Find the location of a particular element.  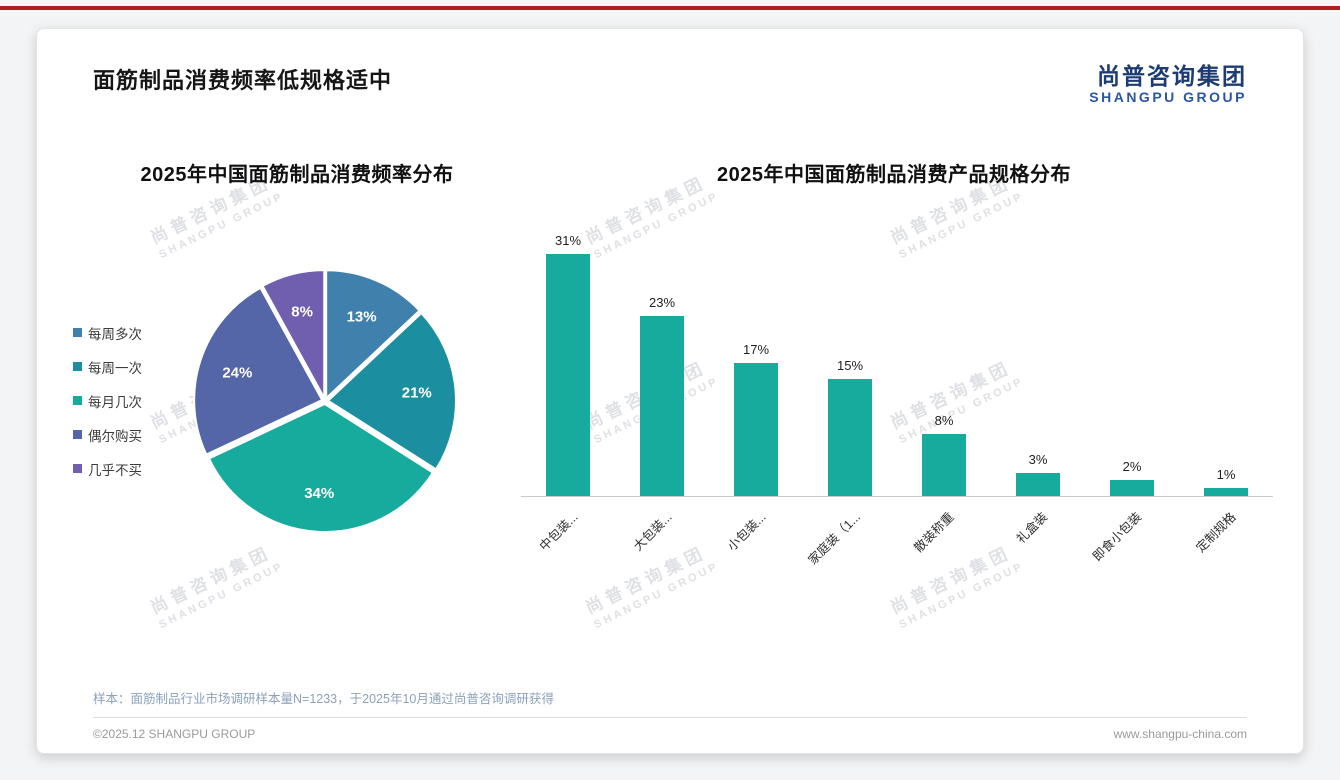

pie-chart-body: 每周多次每周一次每月几次偶尔购买几乎不买 13% 21% 34% 24% 8% is located at coordinates (297, 401).